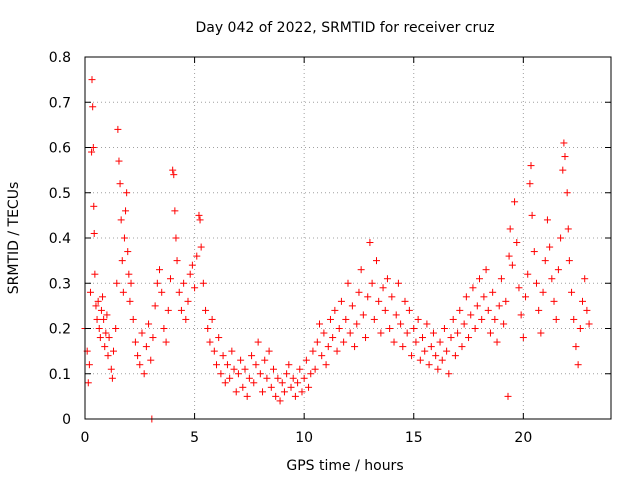 The image size is (640, 480). I want to click on x-tick-label: 5, so click(194, 438).